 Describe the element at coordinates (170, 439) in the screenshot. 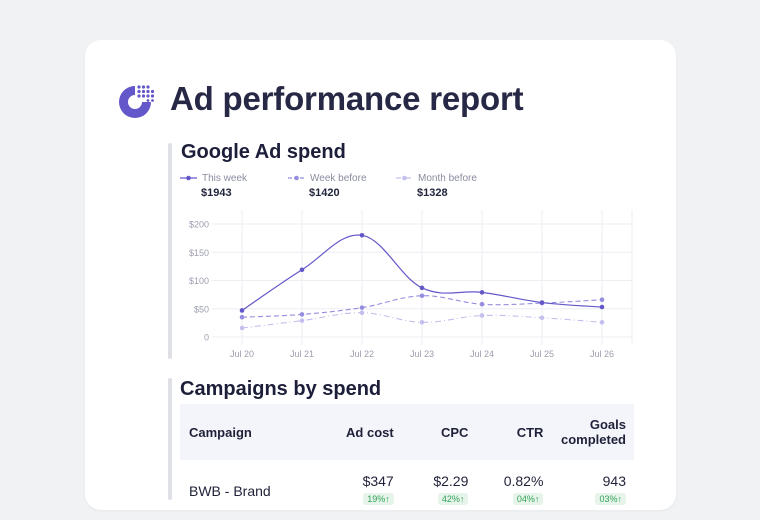

I see `table-section-divider` at that location.